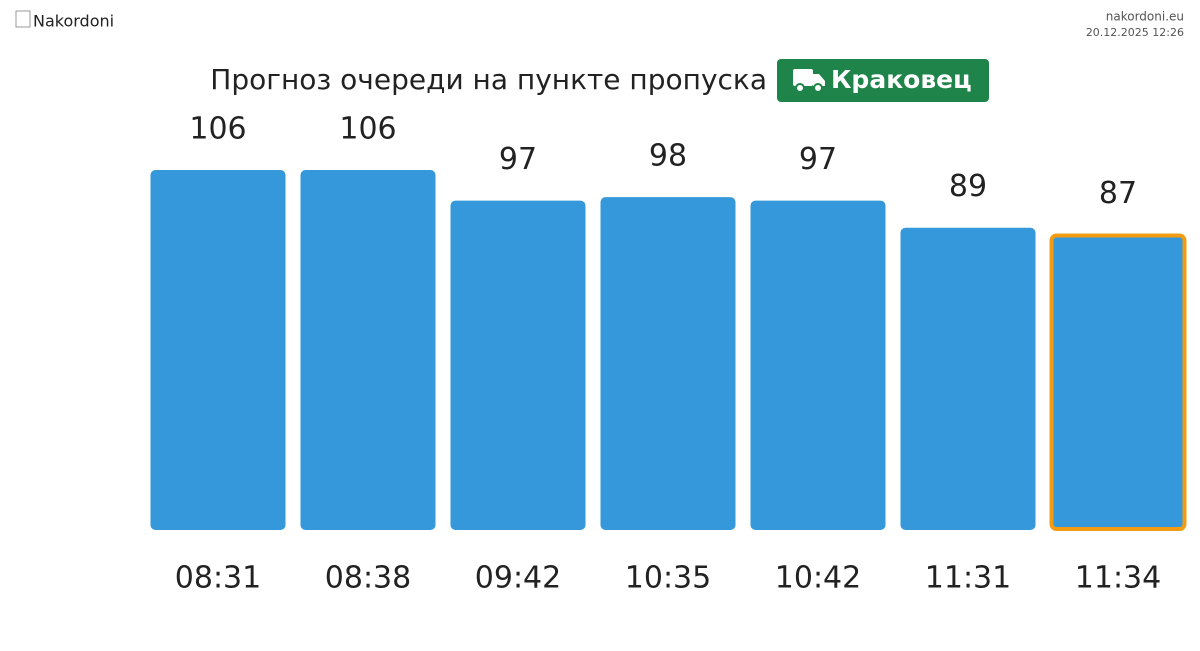  I want to click on x-tick-label: 10:42, so click(818, 578).